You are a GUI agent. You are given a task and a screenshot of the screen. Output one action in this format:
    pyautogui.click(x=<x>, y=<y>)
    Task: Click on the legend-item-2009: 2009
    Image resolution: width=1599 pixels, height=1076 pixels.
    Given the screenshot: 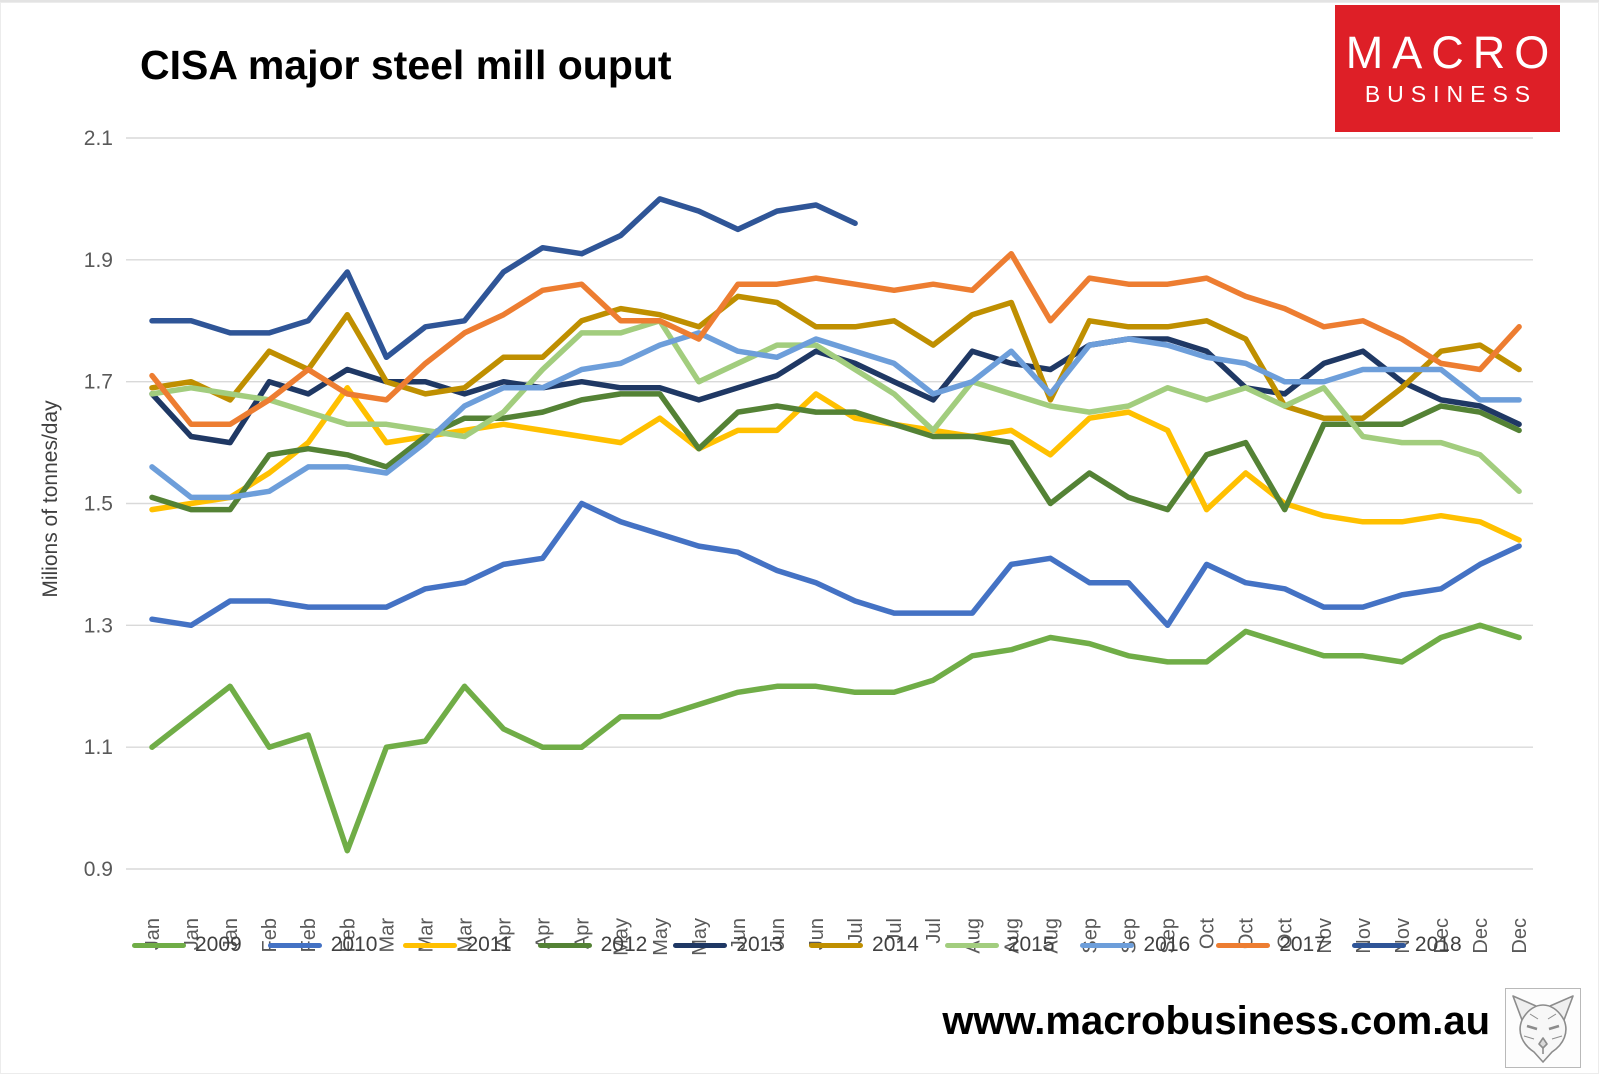 What is the action you would take?
    pyautogui.click(x=187, y=945)
    